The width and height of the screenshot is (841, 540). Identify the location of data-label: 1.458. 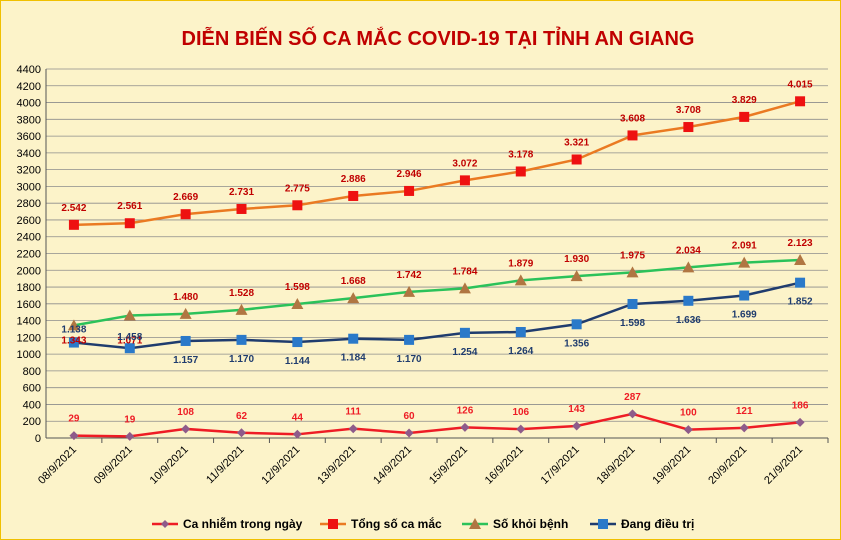
(129, 337).